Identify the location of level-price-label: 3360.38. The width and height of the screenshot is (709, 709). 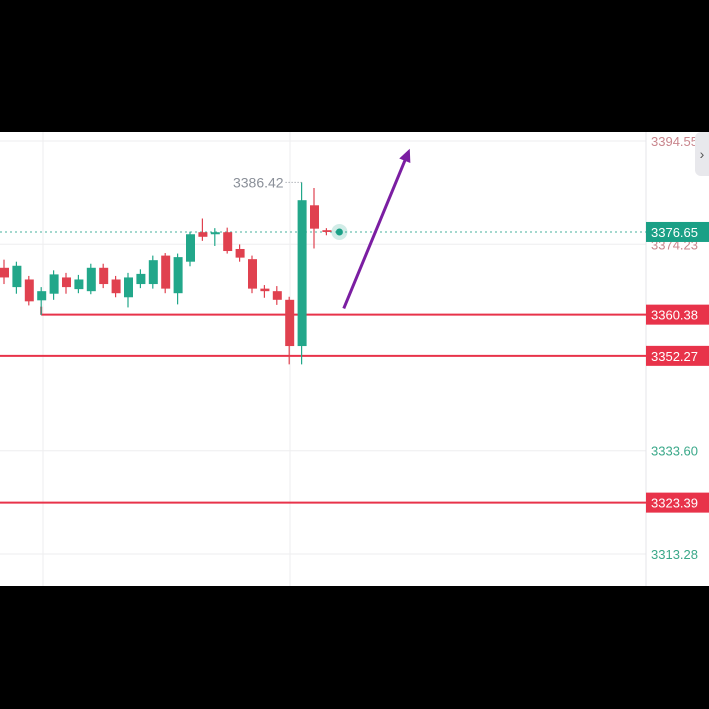
(674, 315).